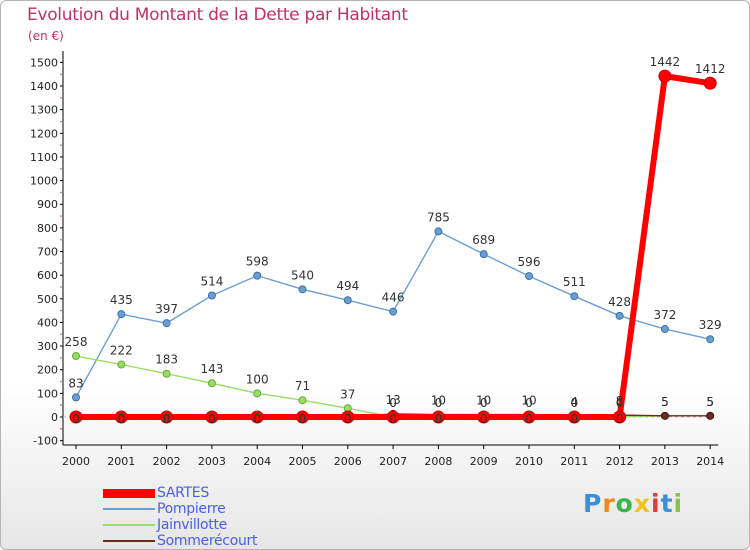 This screenshot has width=750, height=550. I want to click on legend-label-jainvillotte: Jainvillotte, so click(192, 525).